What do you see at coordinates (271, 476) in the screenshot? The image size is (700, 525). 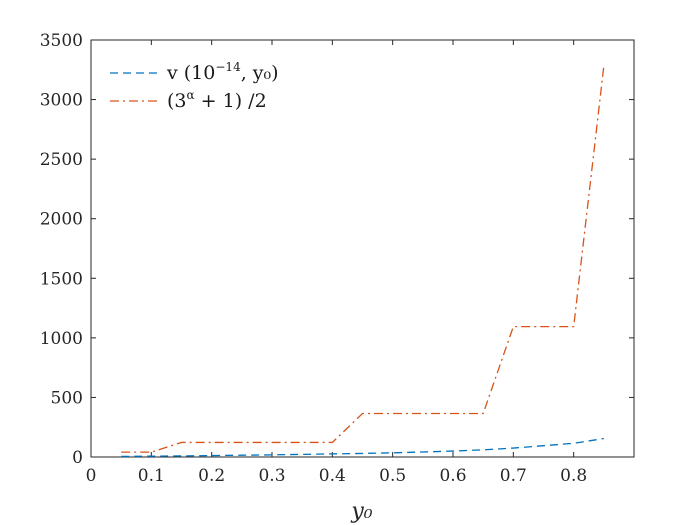 I see `x-tick-label: 0.3` at bounding box center [271, 476].